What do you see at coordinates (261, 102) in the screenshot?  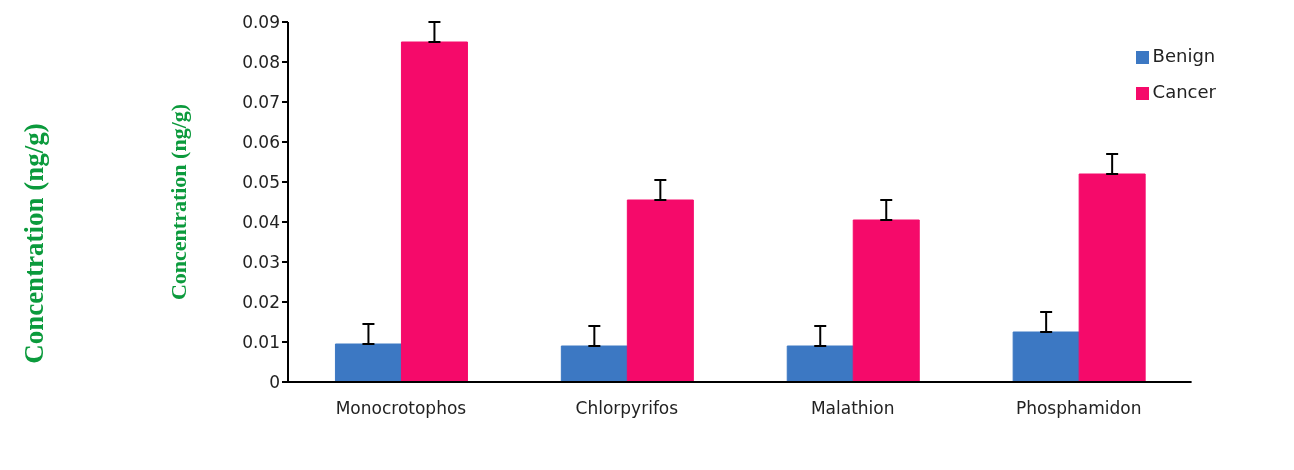 I see `y-tick-label: 0.07` at bounding box center [261, 102].